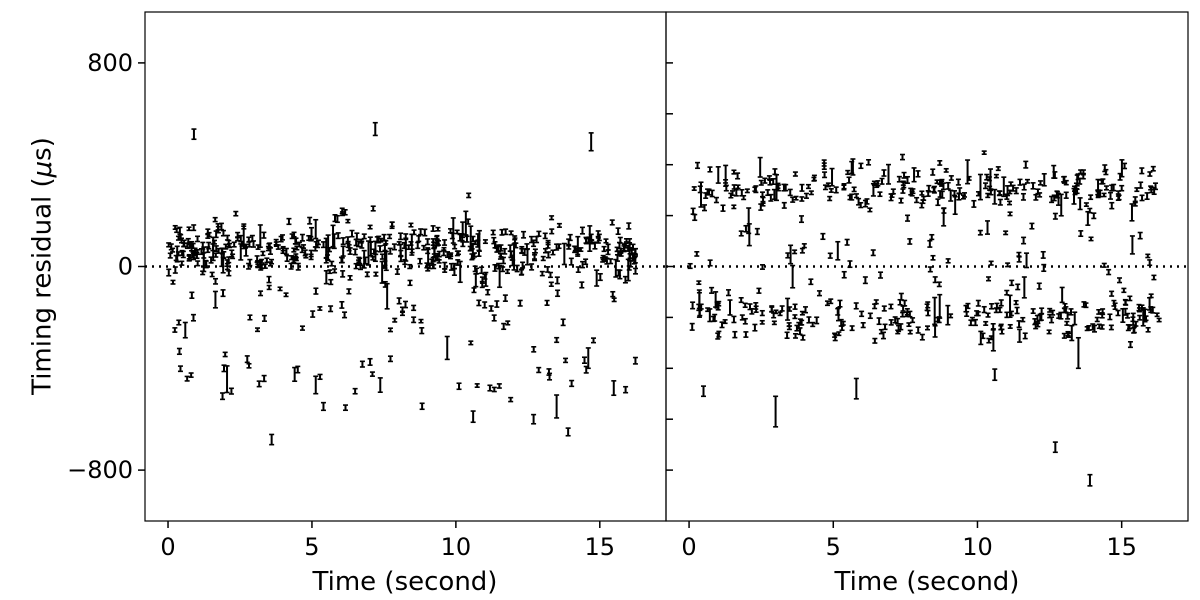  I want to click on x-tick-label: 10, so click(456, 547).